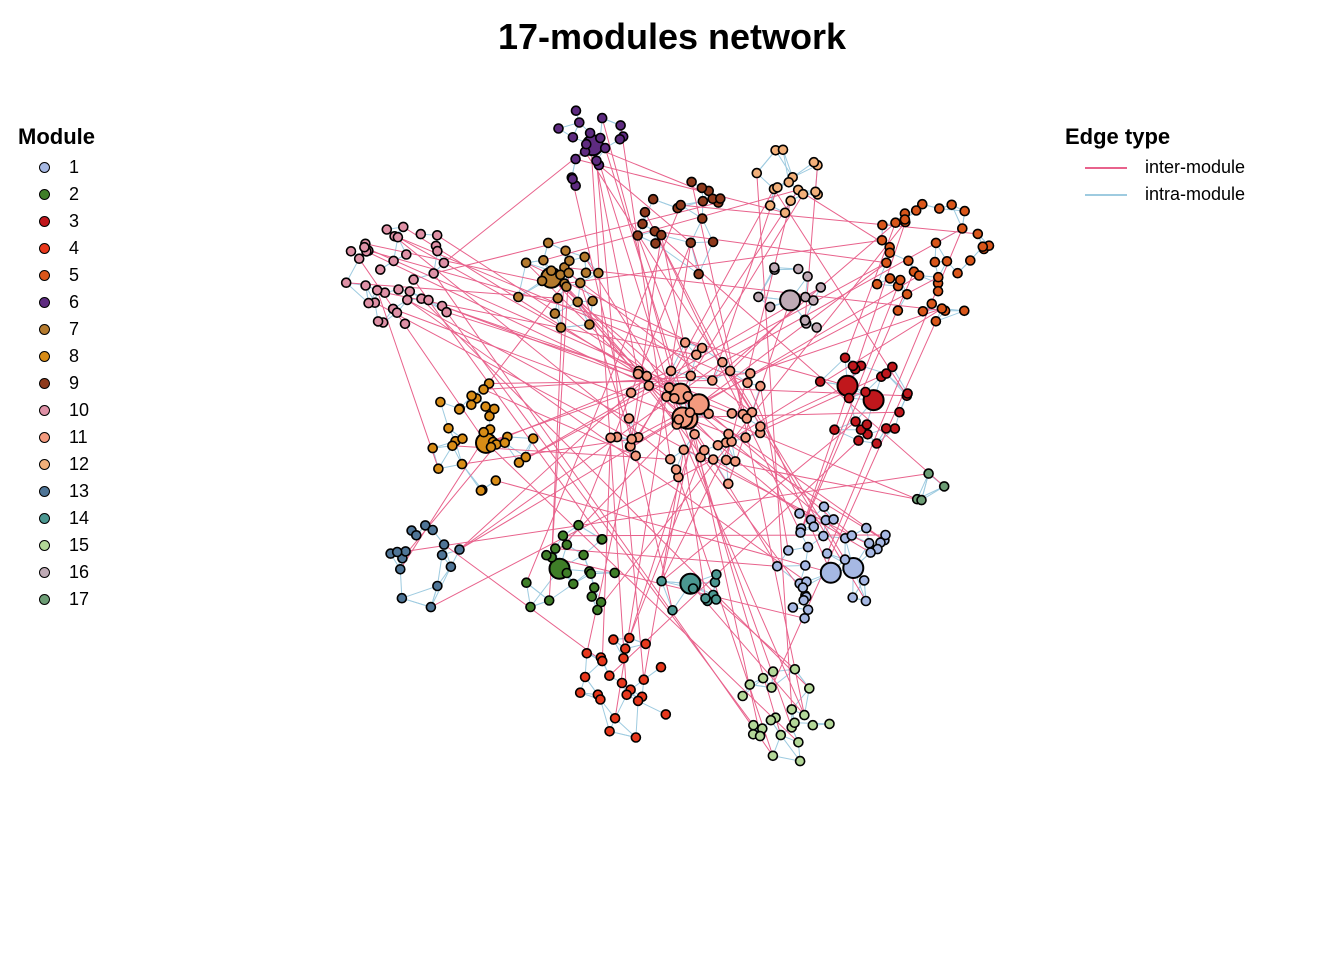  I want to click on intra-module-edge, so click(784, 164).